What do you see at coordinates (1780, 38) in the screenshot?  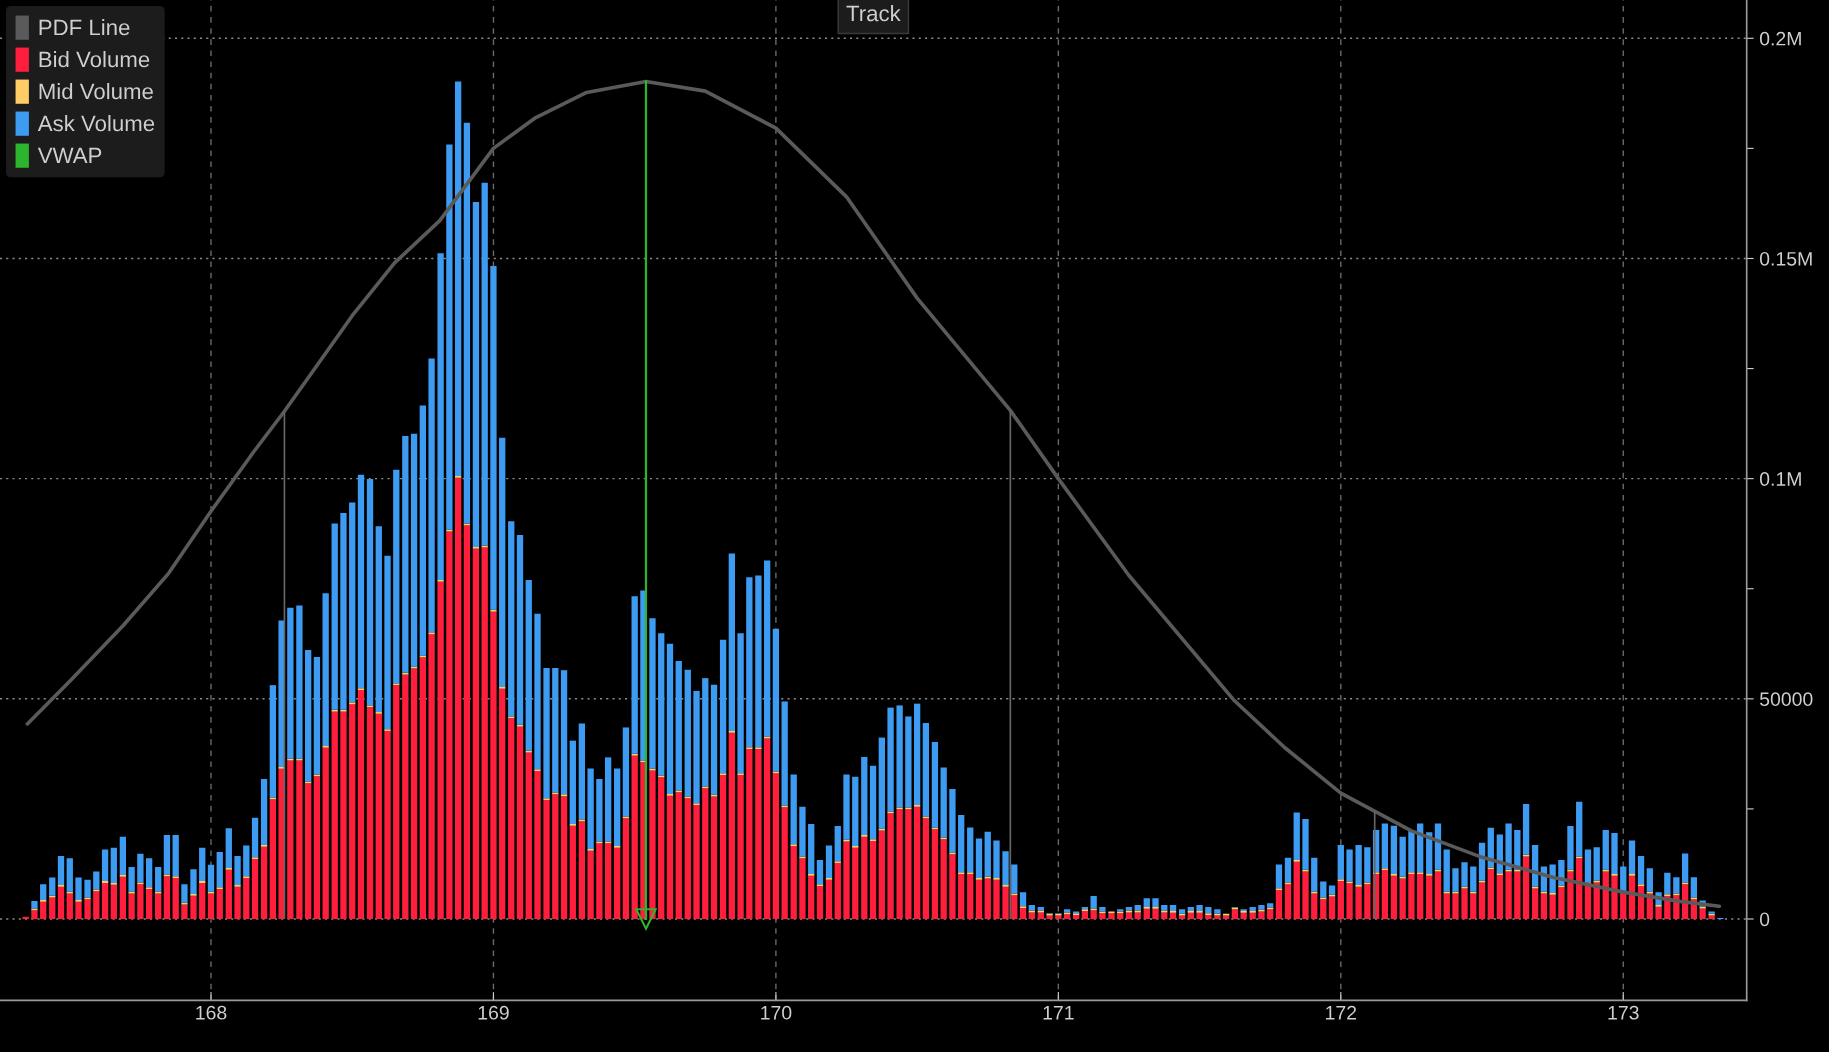 I see `y-tick-label: 0.2M` at bounding box center [1780, 38].